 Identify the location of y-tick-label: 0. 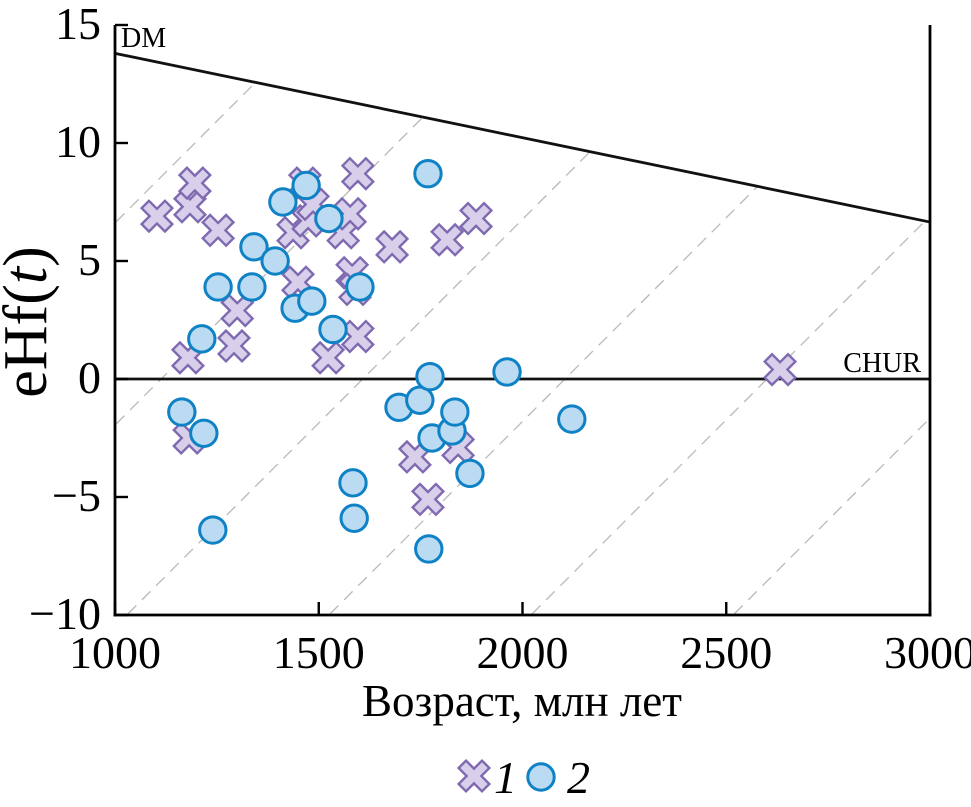
(89, 377).